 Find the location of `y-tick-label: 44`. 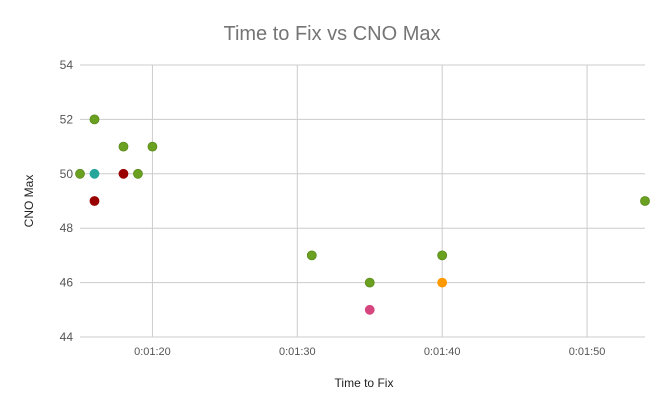

y-tick-label: 44 is located at coordinates (67, 337).